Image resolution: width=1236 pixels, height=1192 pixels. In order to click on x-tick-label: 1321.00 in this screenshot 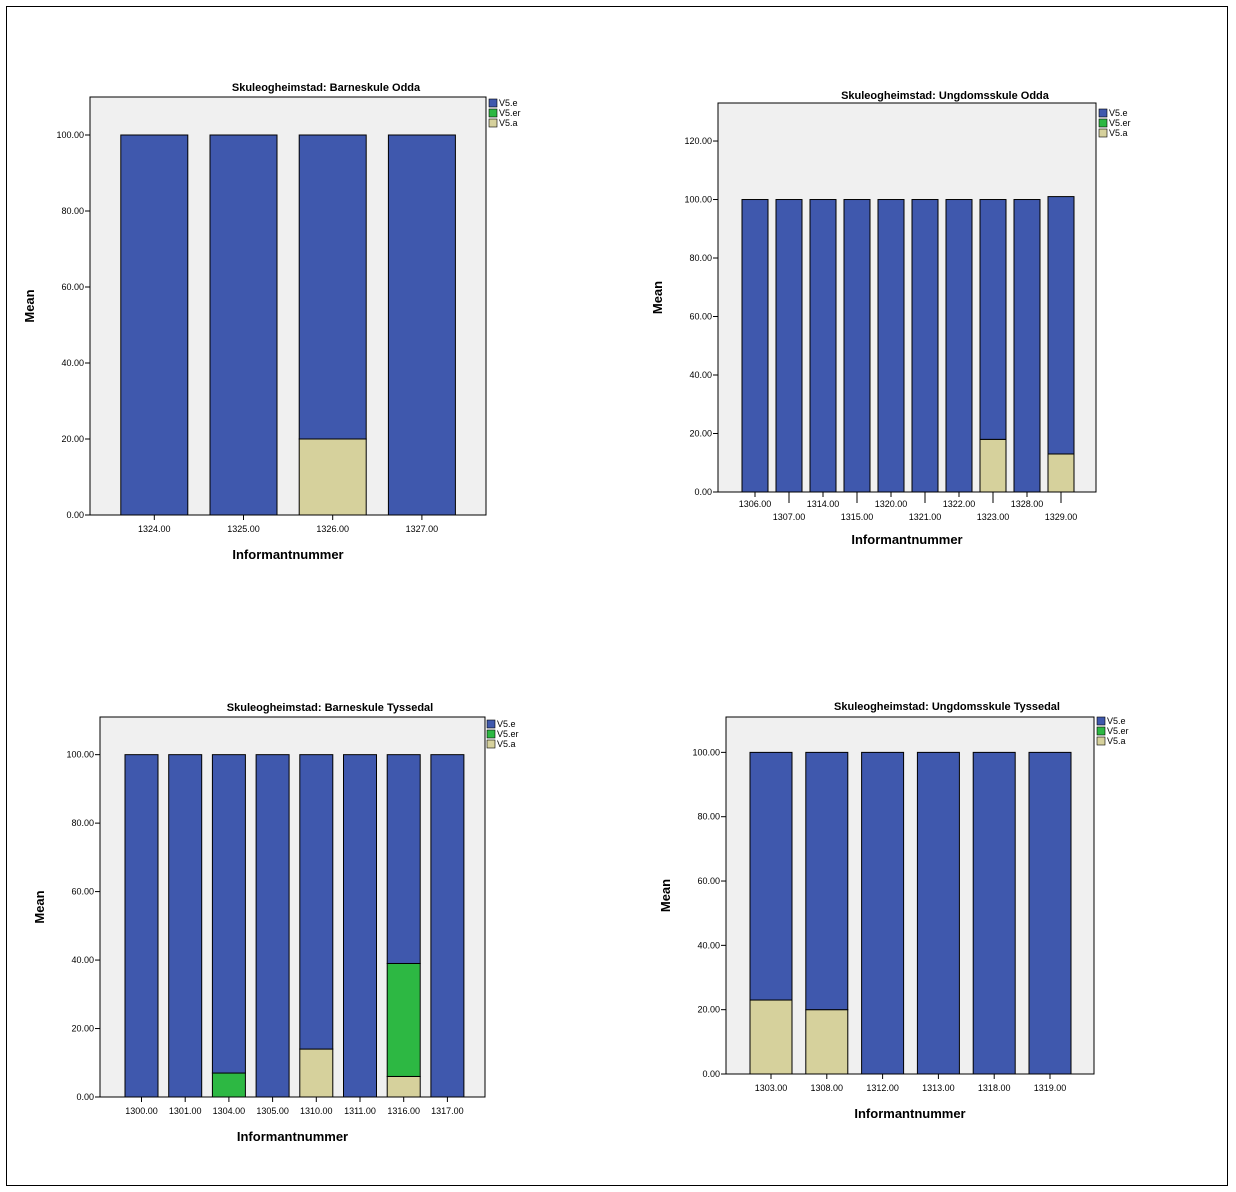, I will do `click(925, 517)`.